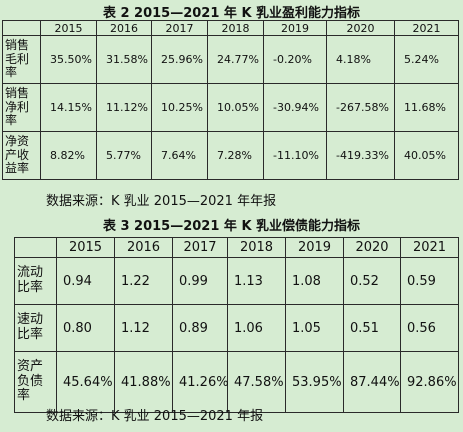 The height and width of the screenshot is (432, 463). What do you see at coordinates (143, 247) in the screenshot?
I see `table3-year-header: 2016` at bounding box center [143, 247].